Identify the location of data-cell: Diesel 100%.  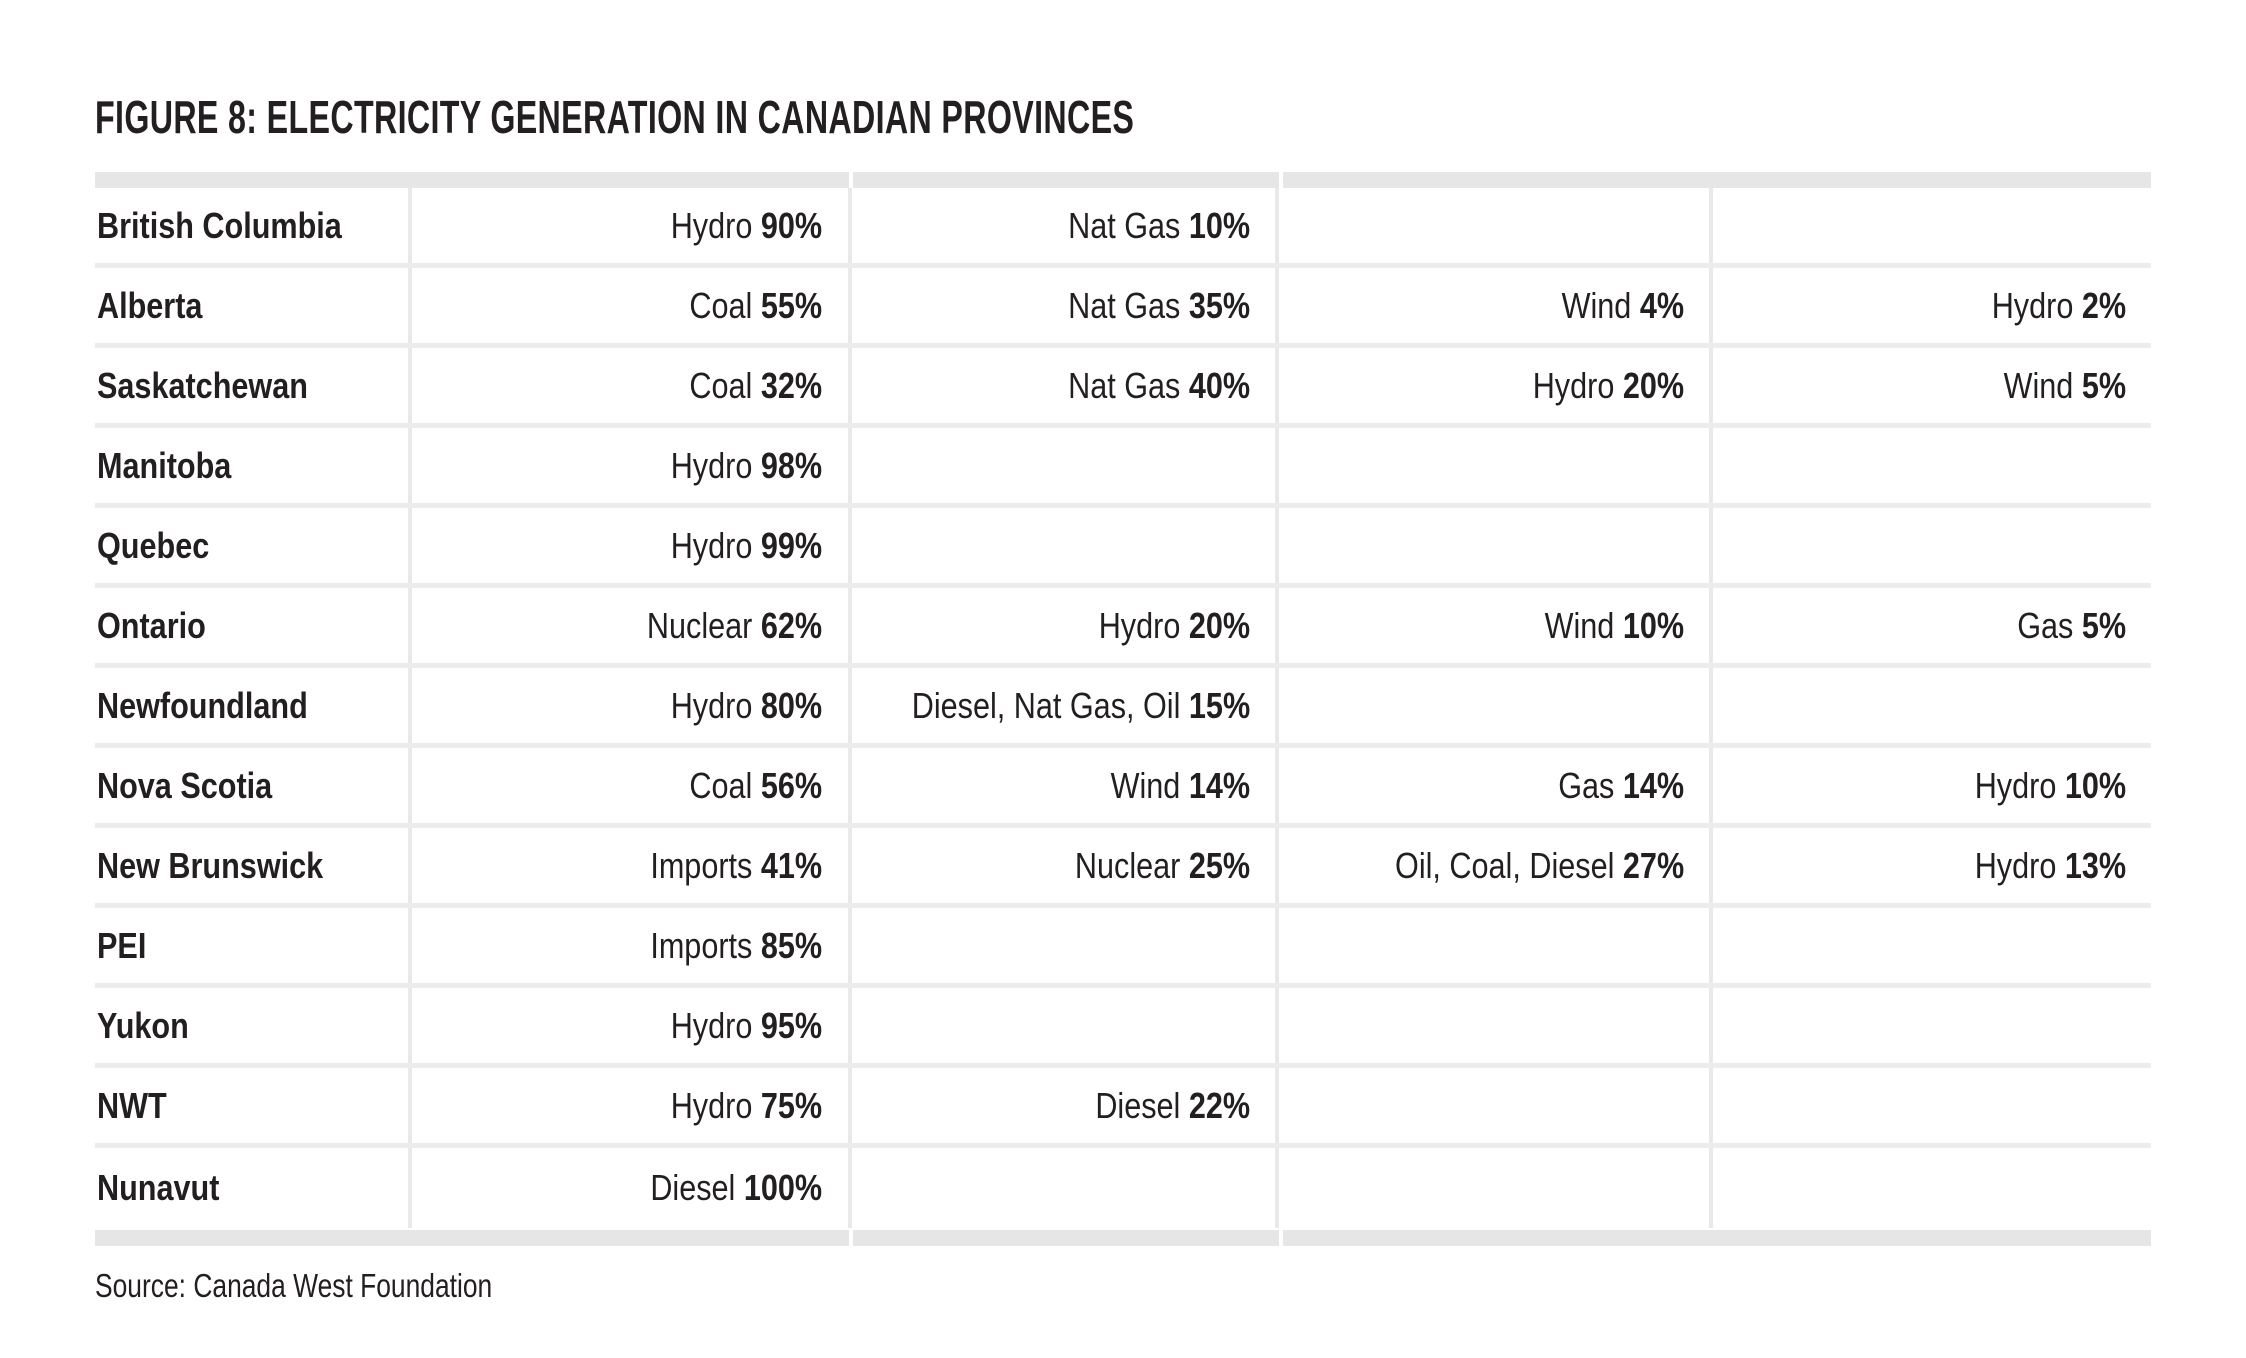
(632, 1188).